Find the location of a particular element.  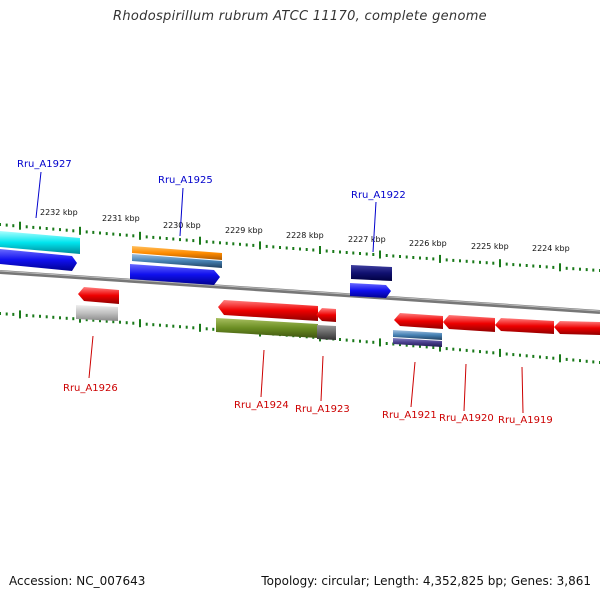

gene-label-forward: Rru_A1925 is located at coordinates (185, 180).